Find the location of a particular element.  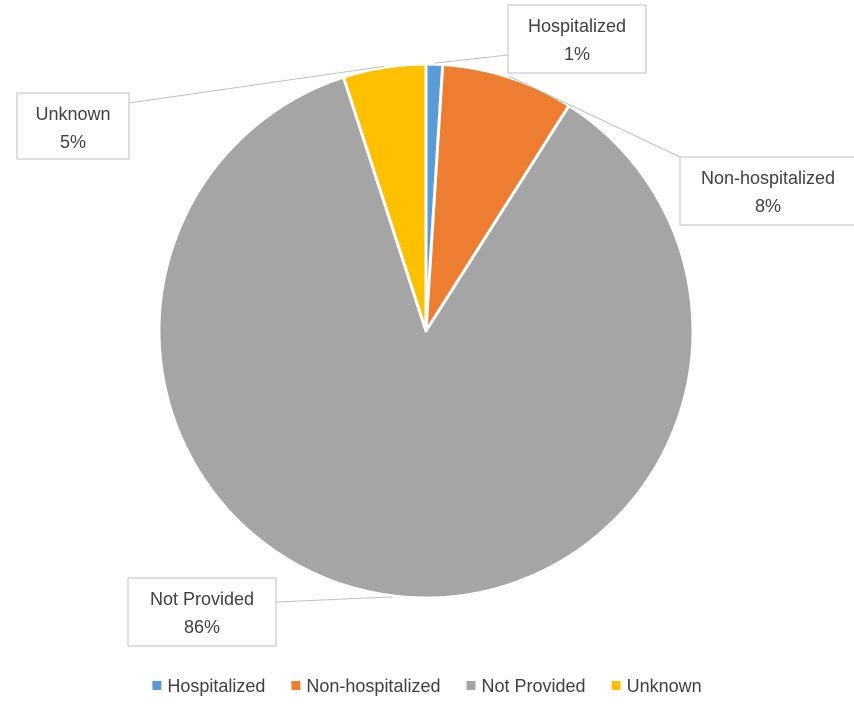

legend-swatch-hospitalized is located at coordinates (157, 685).